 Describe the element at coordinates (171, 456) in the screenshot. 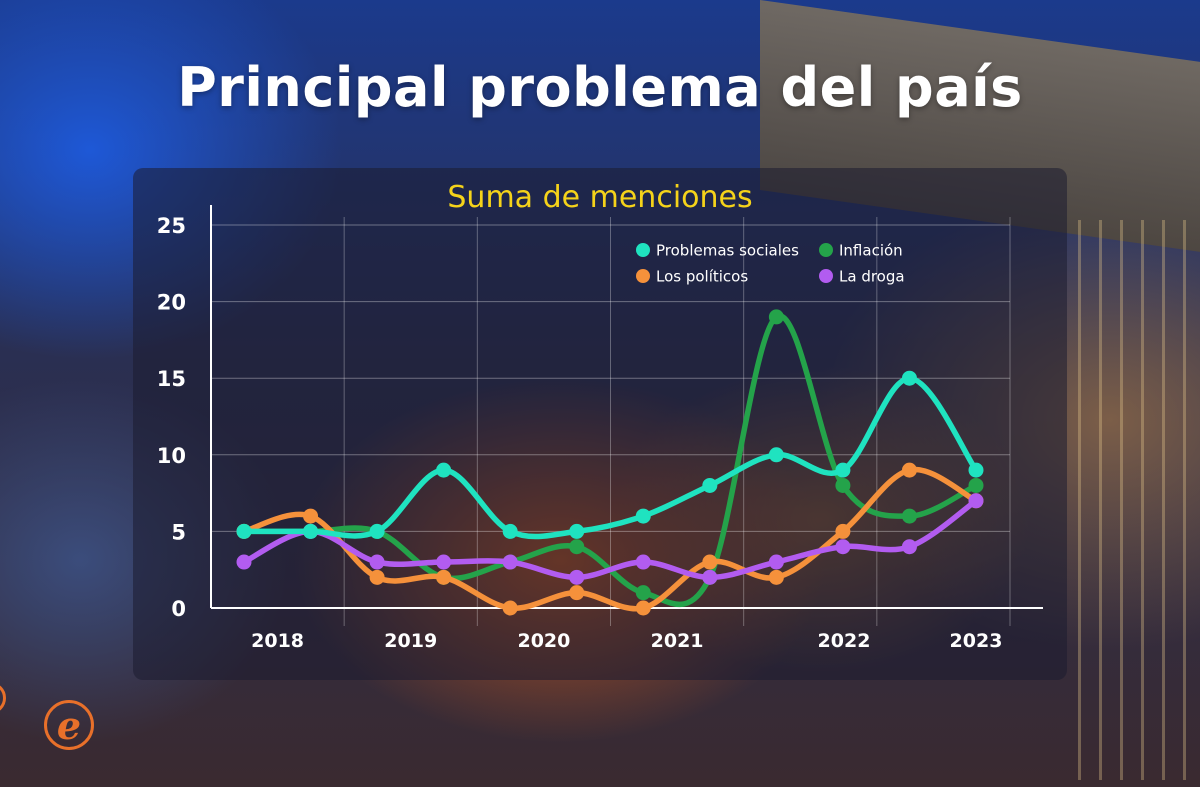

I see `y-tick-label: 10` at that location.